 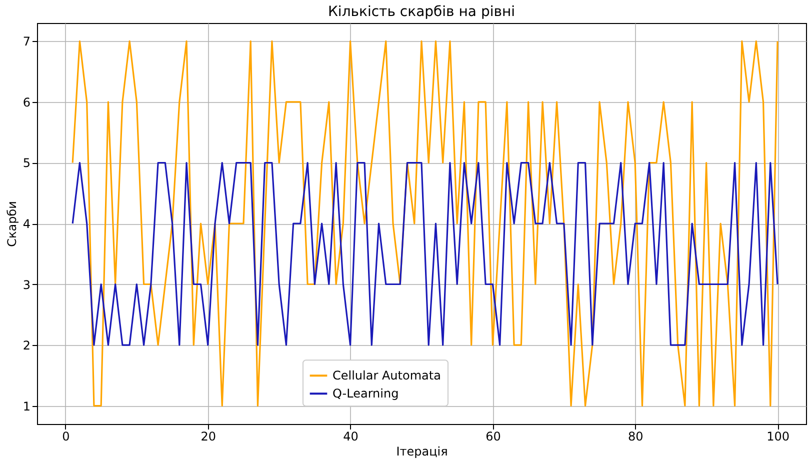 What do you see at coordinates (636, 437) in the screenshot?
I see `x-tick-label: 80` at bounding box center [636, 437].